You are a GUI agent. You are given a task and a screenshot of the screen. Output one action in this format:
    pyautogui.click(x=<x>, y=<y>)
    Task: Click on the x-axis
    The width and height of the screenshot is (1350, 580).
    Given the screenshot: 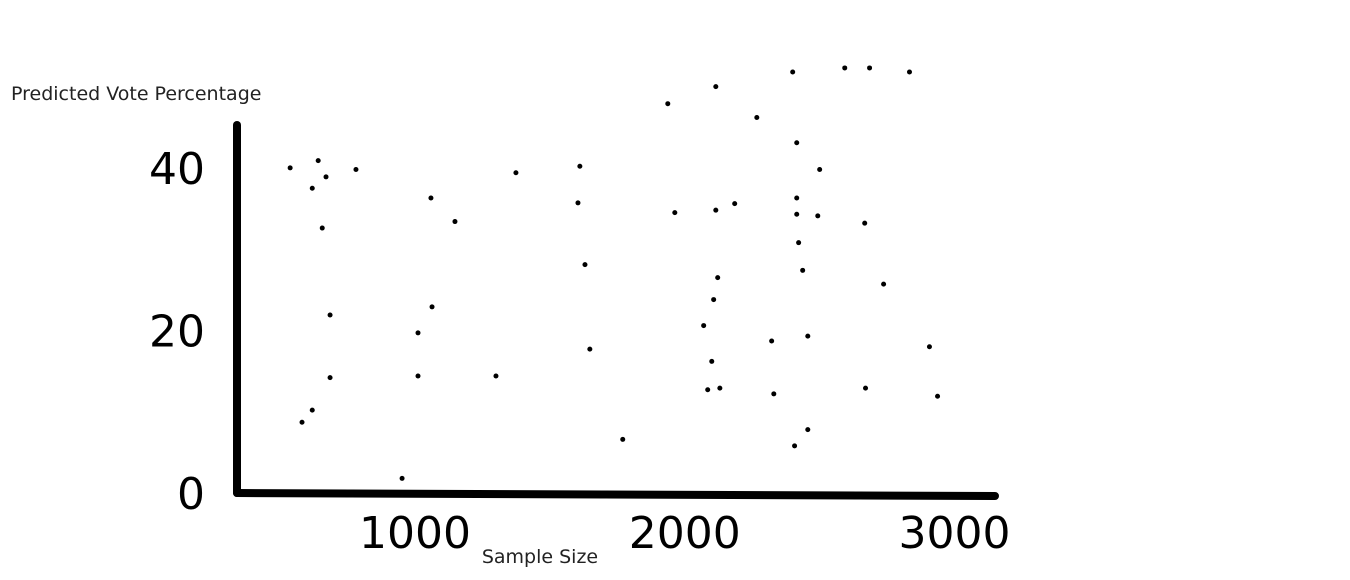 What is the action you would take?
    pyautogui.click(x=616, y=494)
    